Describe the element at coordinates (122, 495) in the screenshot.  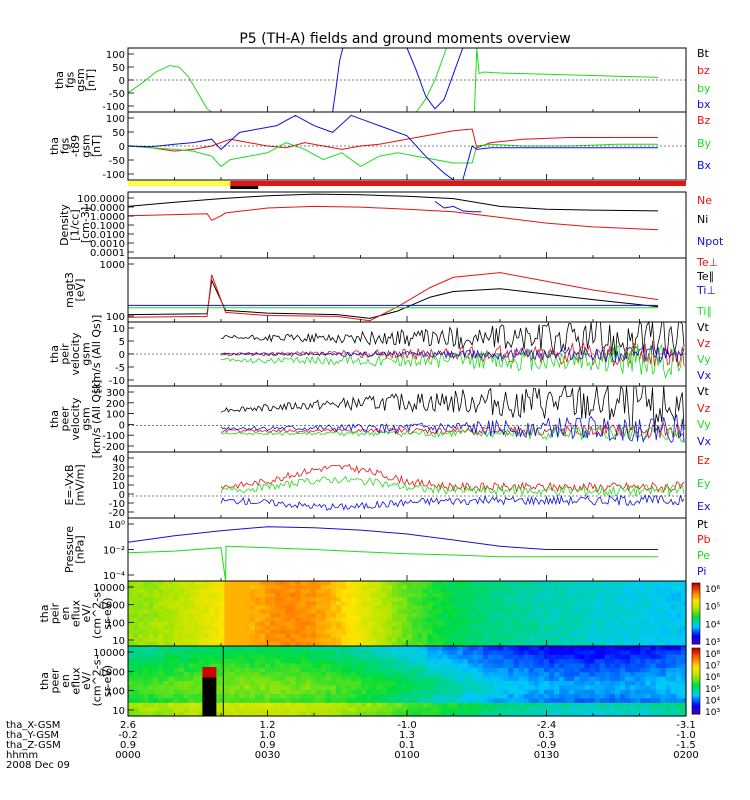
I see `y-tick-label: 0` at that location.